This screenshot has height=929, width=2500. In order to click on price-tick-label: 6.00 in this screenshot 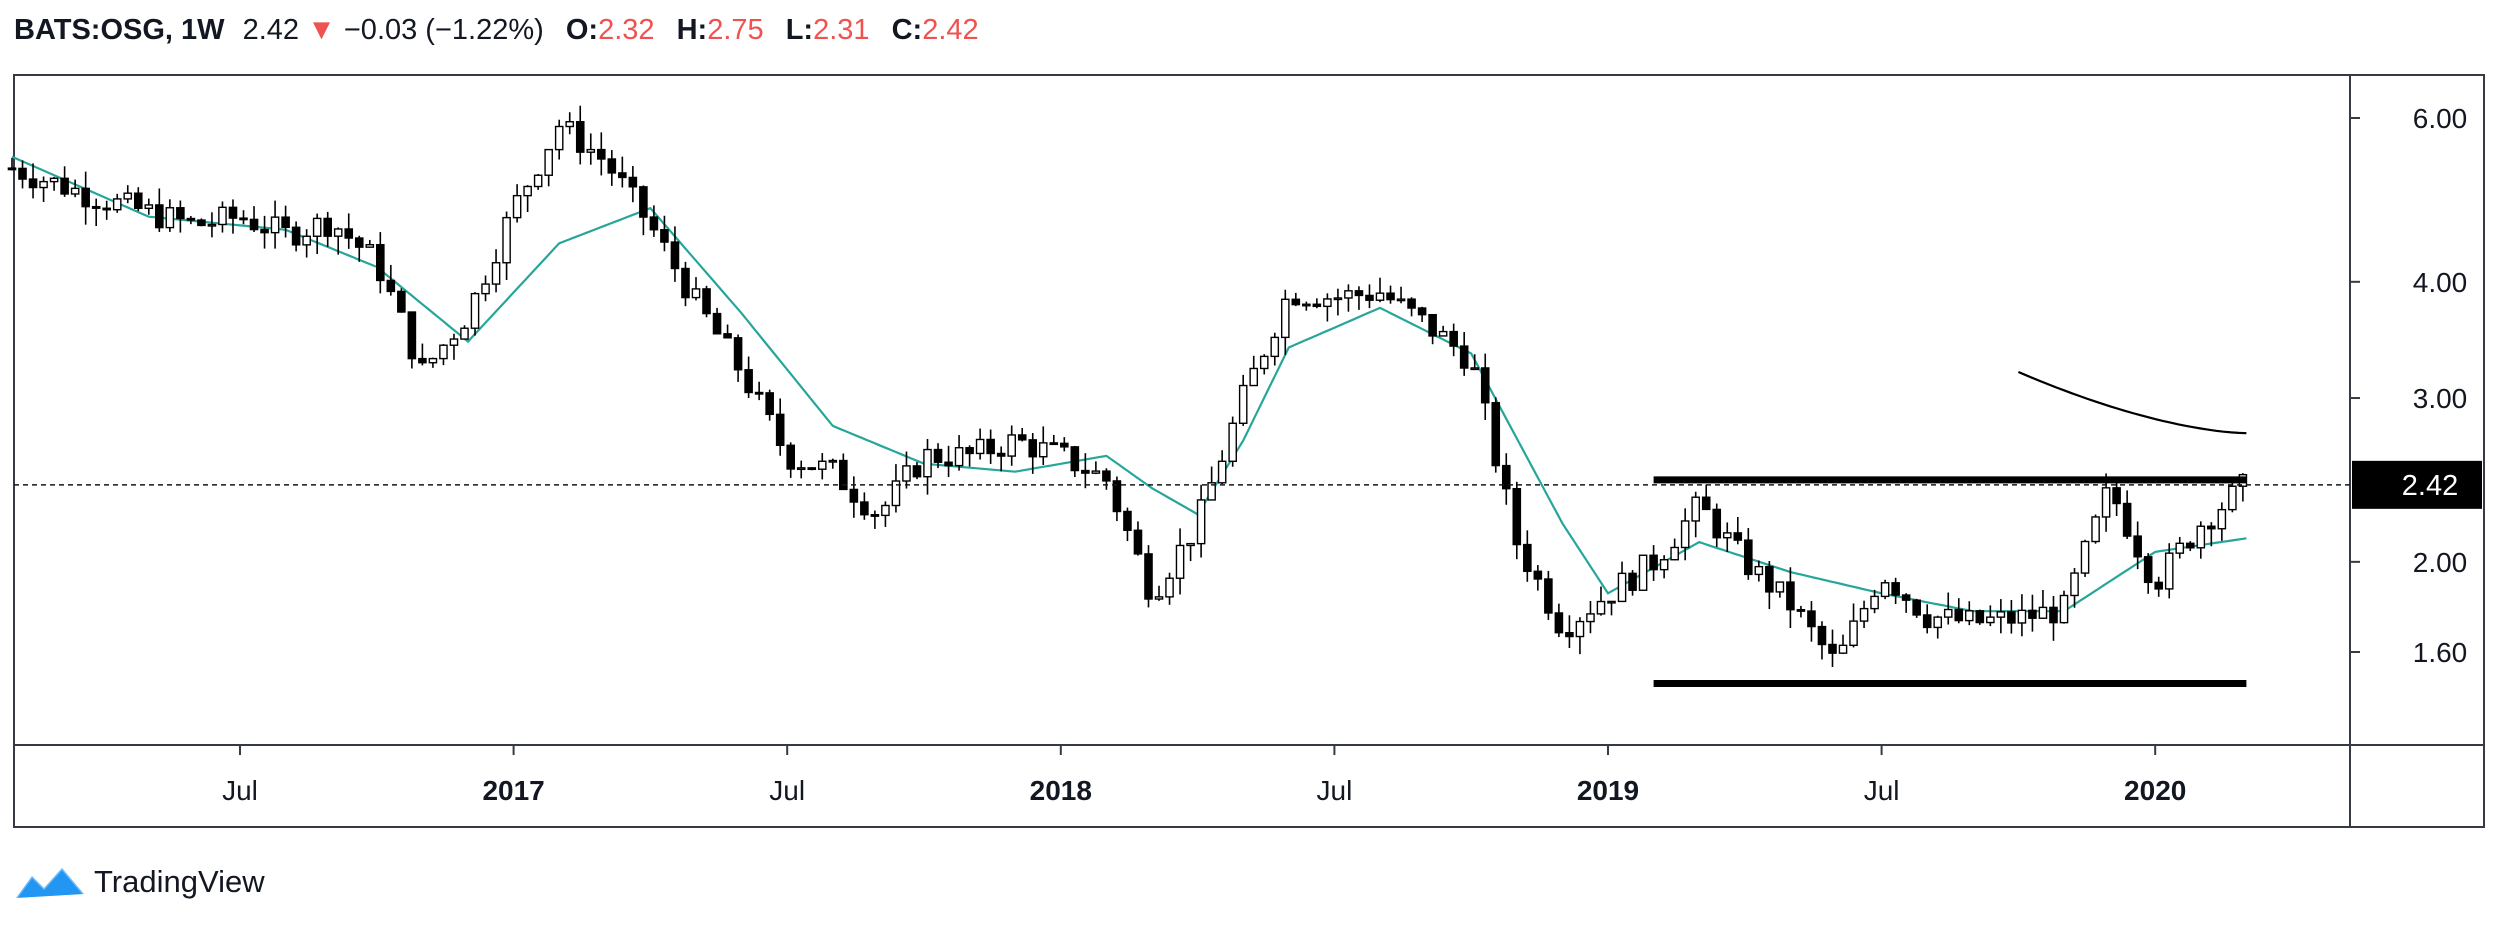, I will do `click(2440, 118)`.